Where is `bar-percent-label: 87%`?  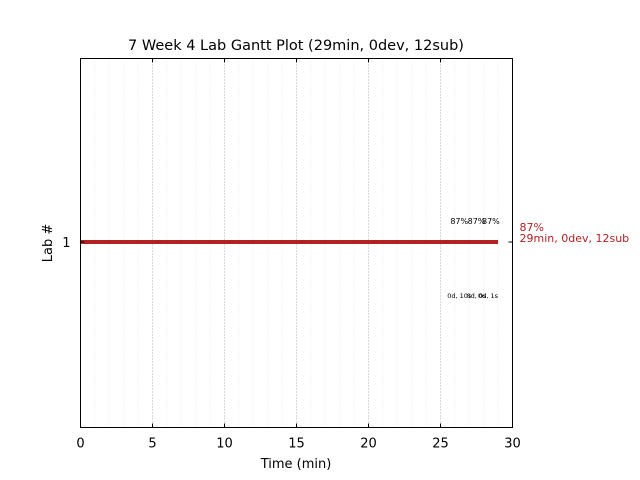
bar-percent-label: 87% is located at coordinates (532, 227).